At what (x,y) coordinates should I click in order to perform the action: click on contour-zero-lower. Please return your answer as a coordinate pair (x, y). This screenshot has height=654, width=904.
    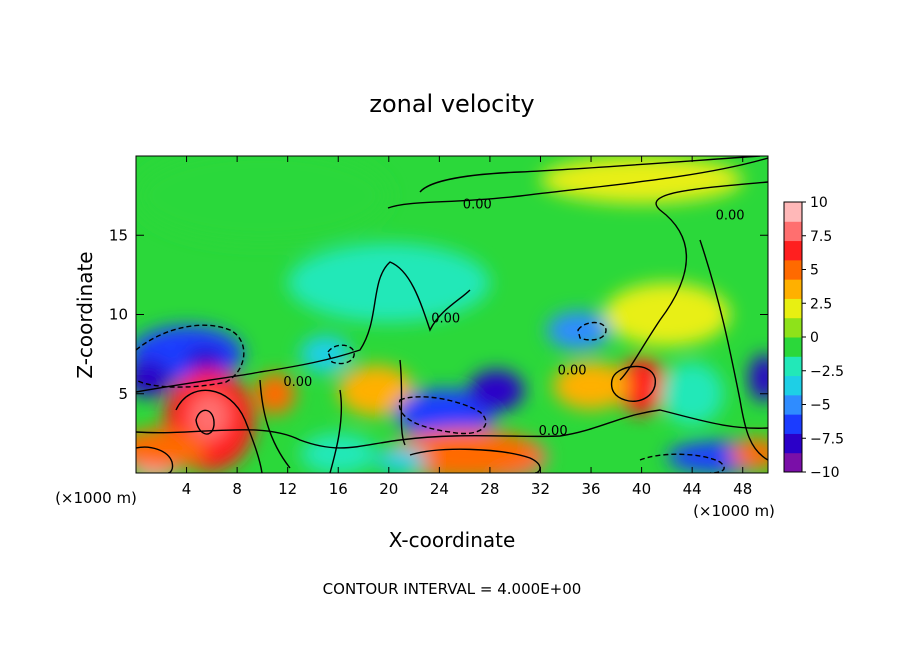
    Looking at the image, I should click on (452, 429).